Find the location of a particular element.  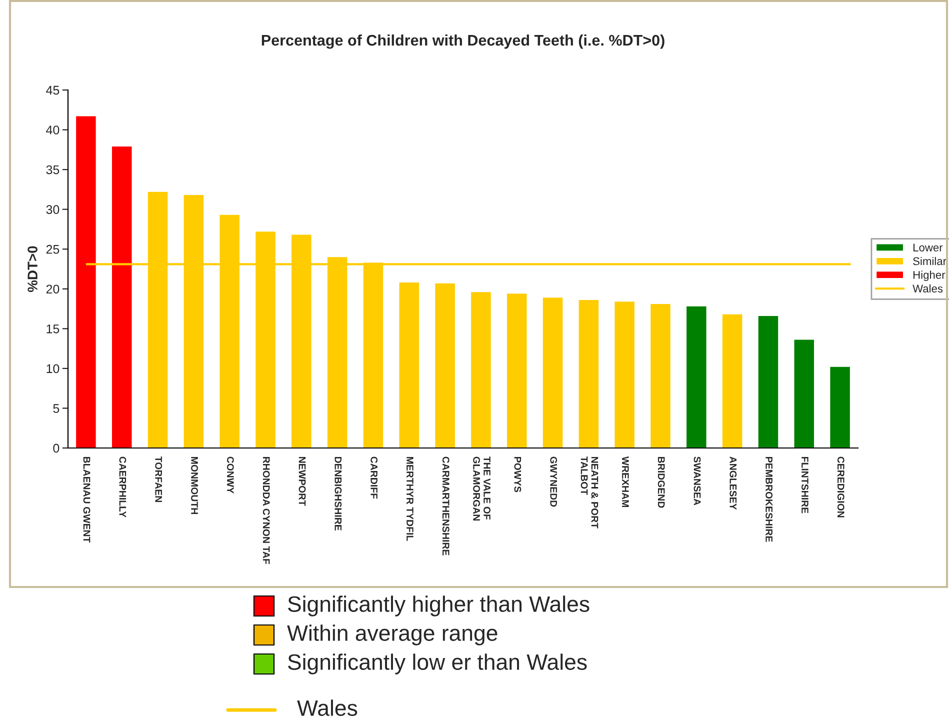

y-tick-label: 40 is located at coordinates (53, 130).